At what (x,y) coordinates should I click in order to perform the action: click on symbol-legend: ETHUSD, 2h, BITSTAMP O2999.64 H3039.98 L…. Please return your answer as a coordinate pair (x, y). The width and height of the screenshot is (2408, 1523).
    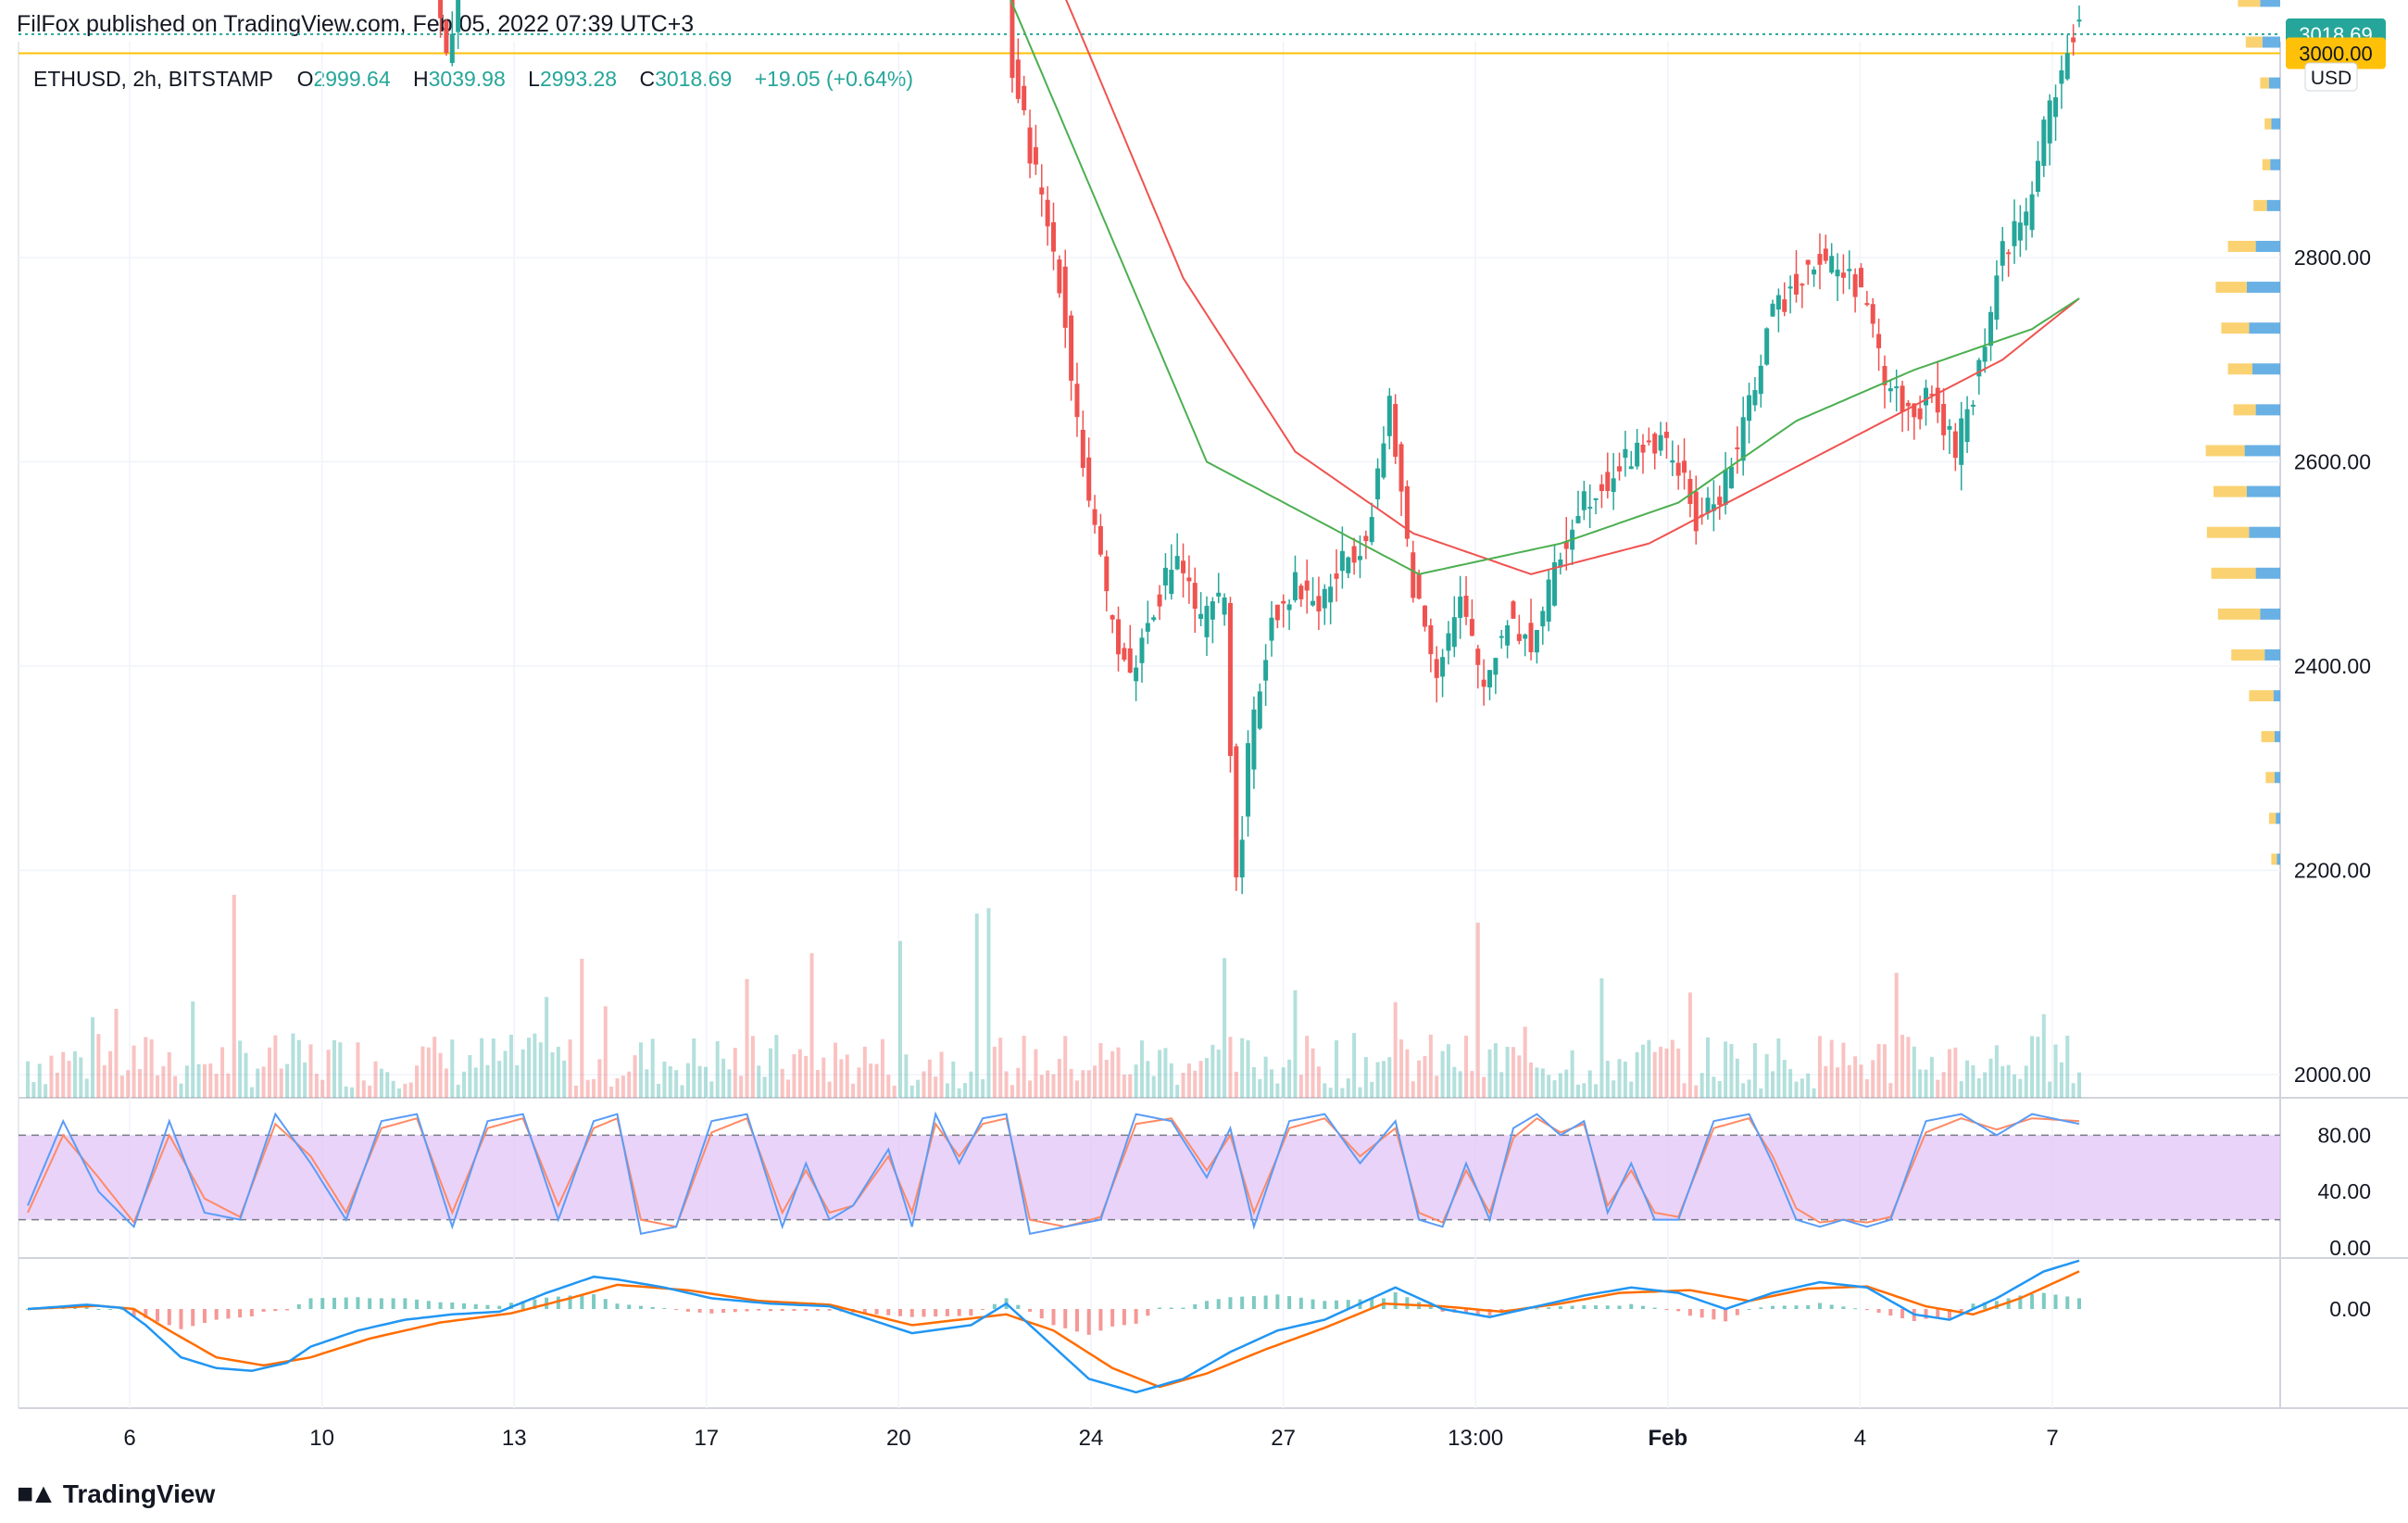
    Looking at the image, I should click on (481, 79).